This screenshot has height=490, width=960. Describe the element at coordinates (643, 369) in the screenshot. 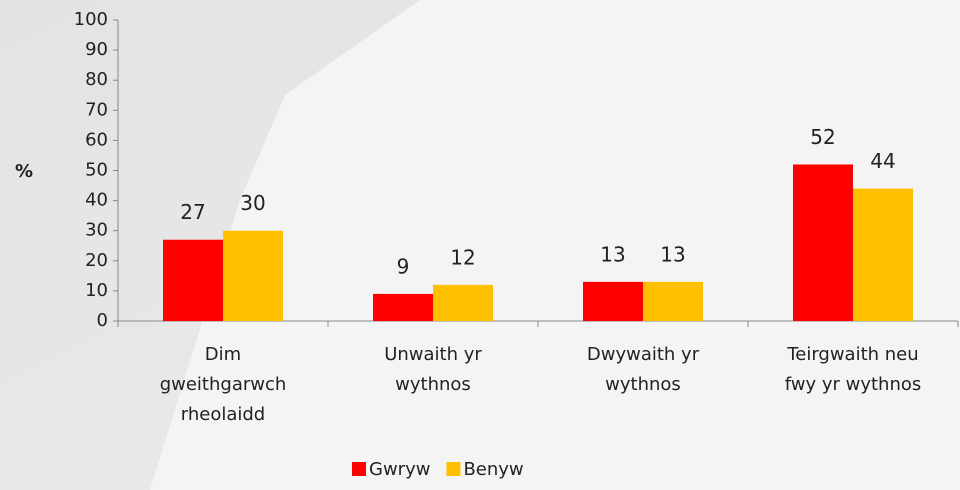

I see `x-tick-label: Dwywaith yr wythnos` at that location.